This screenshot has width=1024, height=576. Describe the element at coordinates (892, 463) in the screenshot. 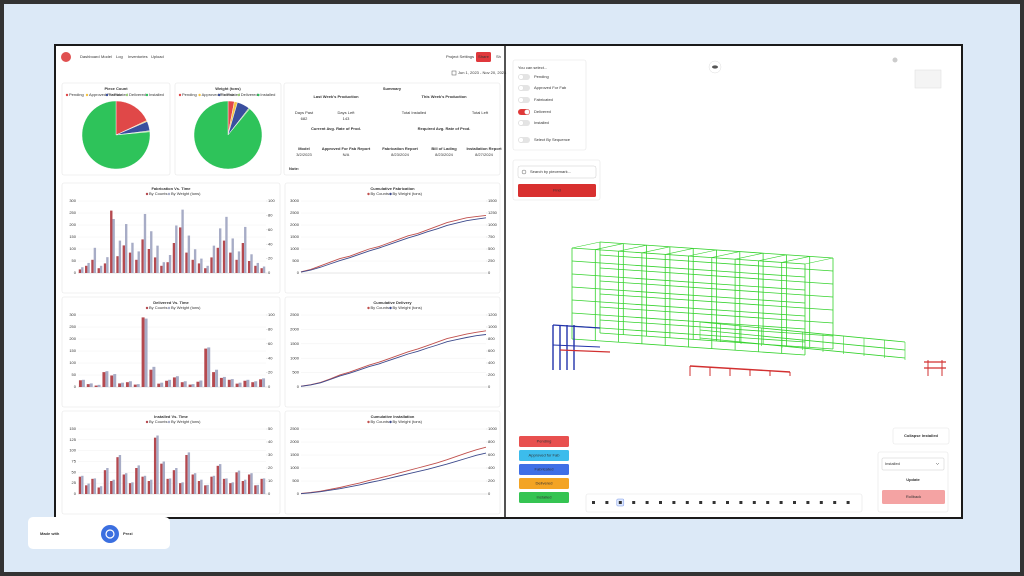

I see `status-select-label: Installed` at that location.